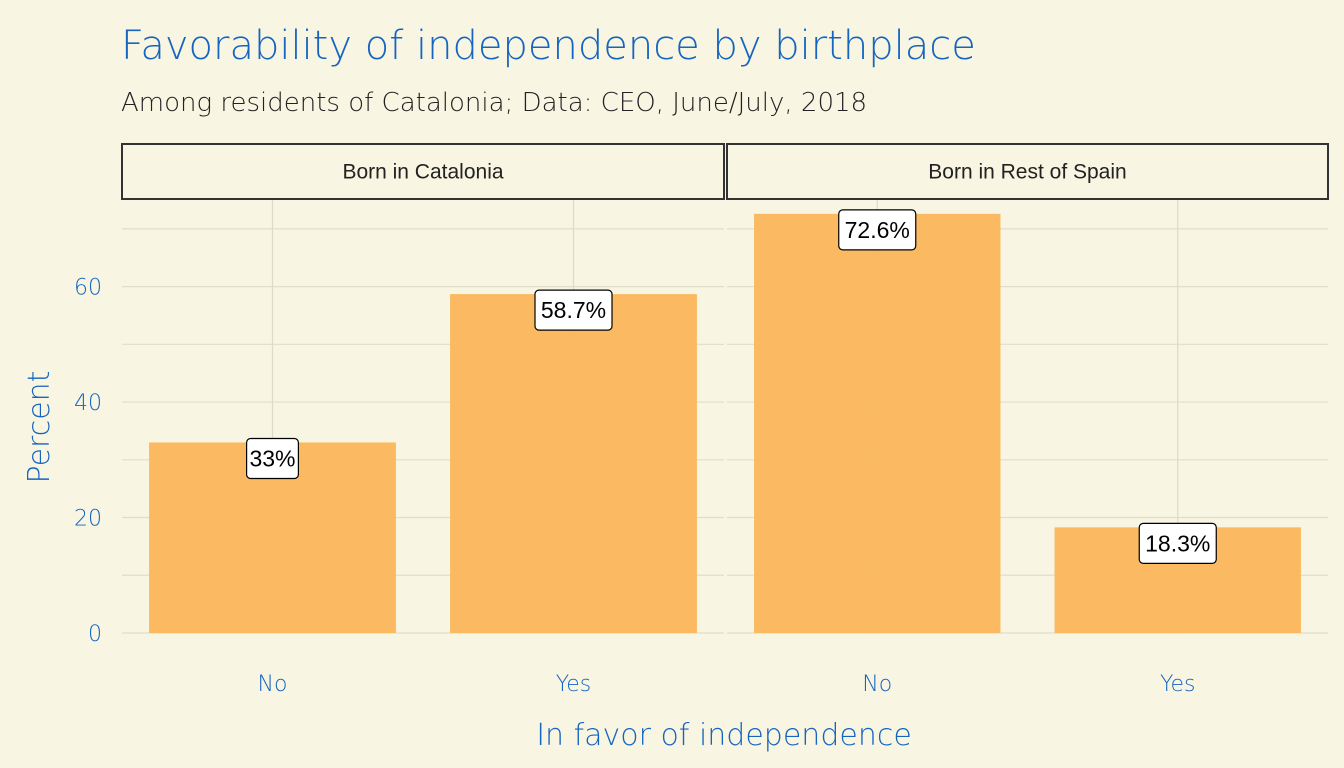 Image resolution: width=1344 pixels, height=768 pixels. Describe the element at coordinates (88, 519) in the screenshot. I see `y-tick-label: 20` at that location.